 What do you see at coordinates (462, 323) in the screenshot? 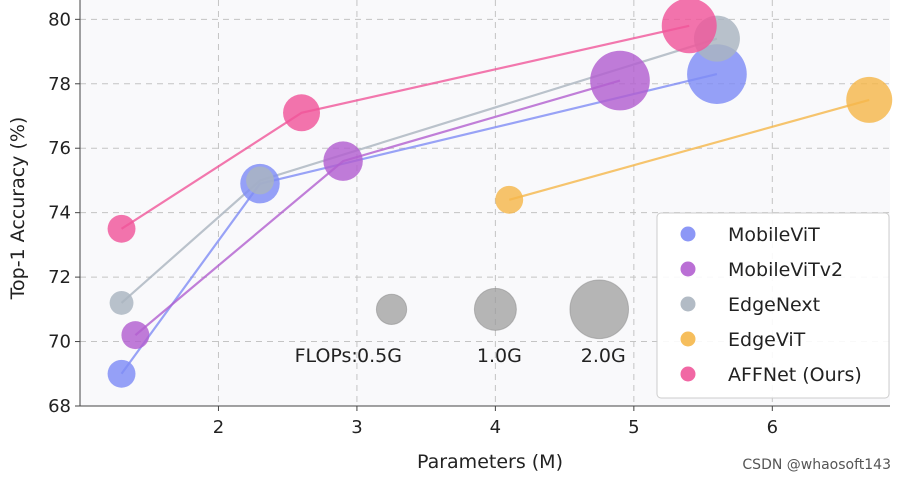
I see `flops-scale: FLOPs: 0.5G 1.0G 2.0G` at bounding box center [462, 323].